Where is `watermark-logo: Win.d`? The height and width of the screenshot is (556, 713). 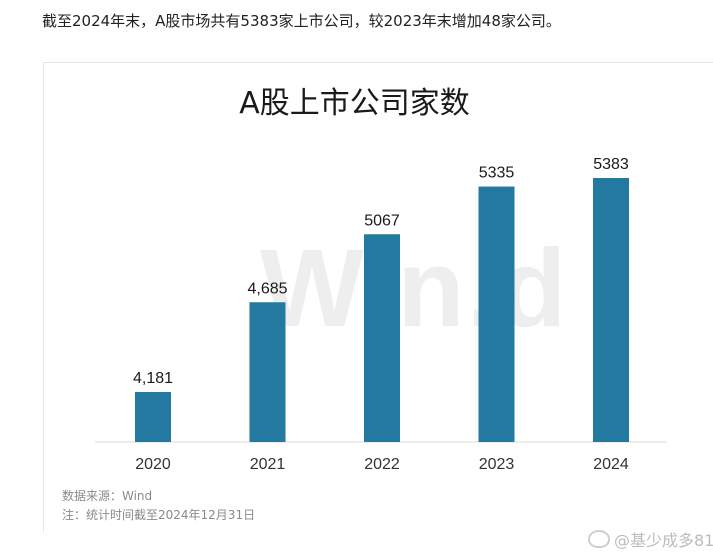 watermark-logo: Win.d is located at coordinates (414, 288).